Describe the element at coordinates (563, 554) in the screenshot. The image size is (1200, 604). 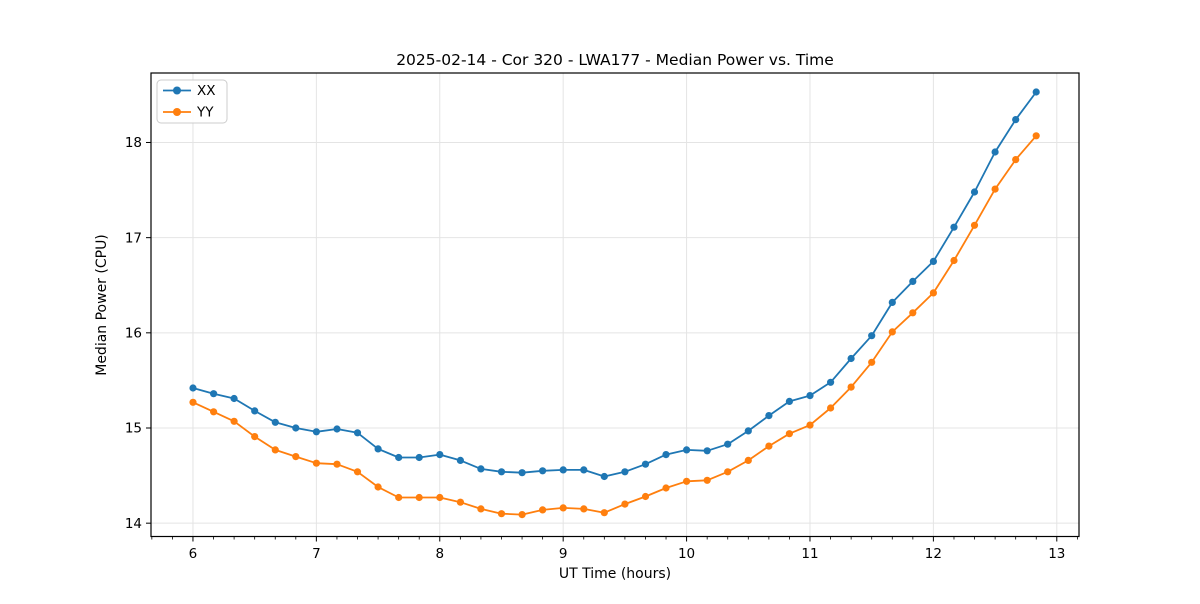
I see `x-tick-label: 9` at that location.